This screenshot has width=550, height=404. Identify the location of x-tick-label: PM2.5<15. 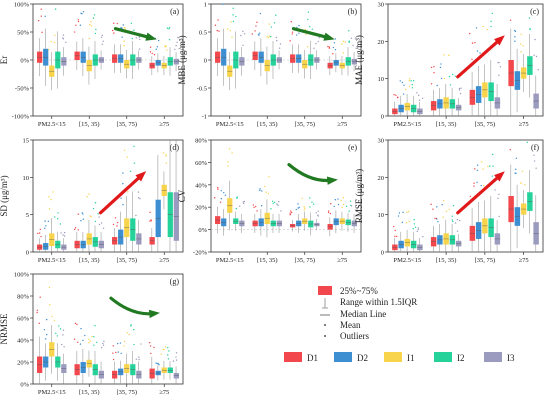
(52, 260).